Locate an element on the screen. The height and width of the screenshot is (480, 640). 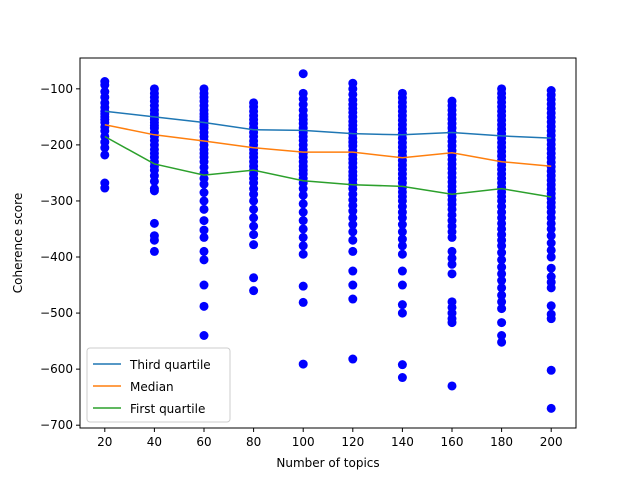
legend: Third quartile Median First quartile is located at coordinates (158, 385).